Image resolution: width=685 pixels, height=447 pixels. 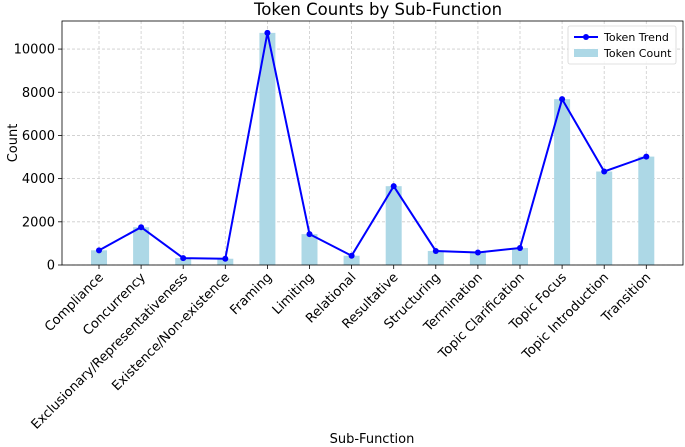 What do you see at coordinates (586, 37) in the screenshot?
I see `legend-line-marker` at bounding box center [586, 37].